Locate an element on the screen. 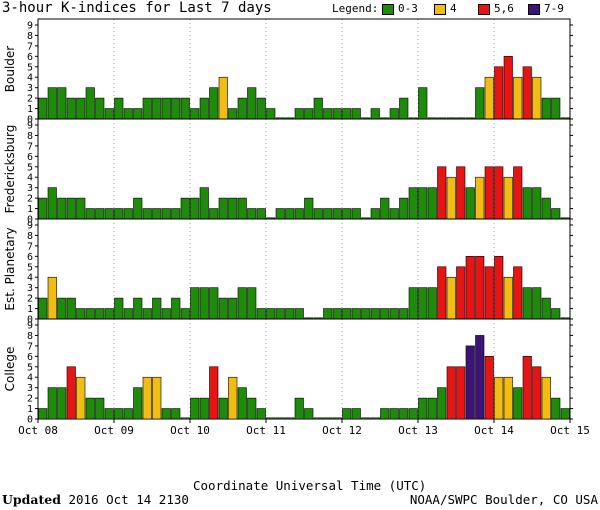 The height and width of the screenshot is (510, 600). panel-label-4: College is located at coordinates (10, 369).